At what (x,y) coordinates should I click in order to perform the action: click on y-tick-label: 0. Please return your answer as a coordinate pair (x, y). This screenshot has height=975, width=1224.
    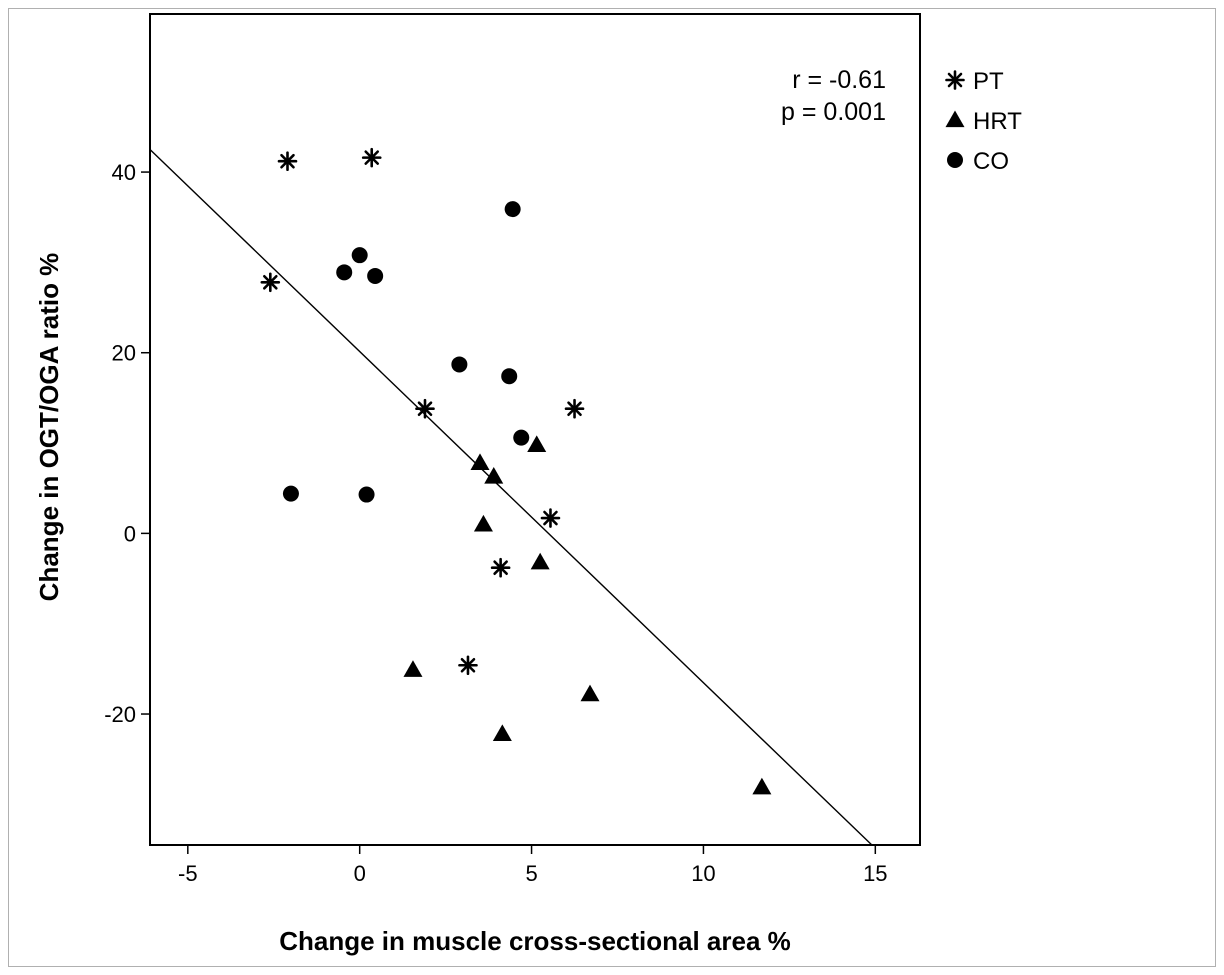
    Looking at the image, I should click on (130, 533).